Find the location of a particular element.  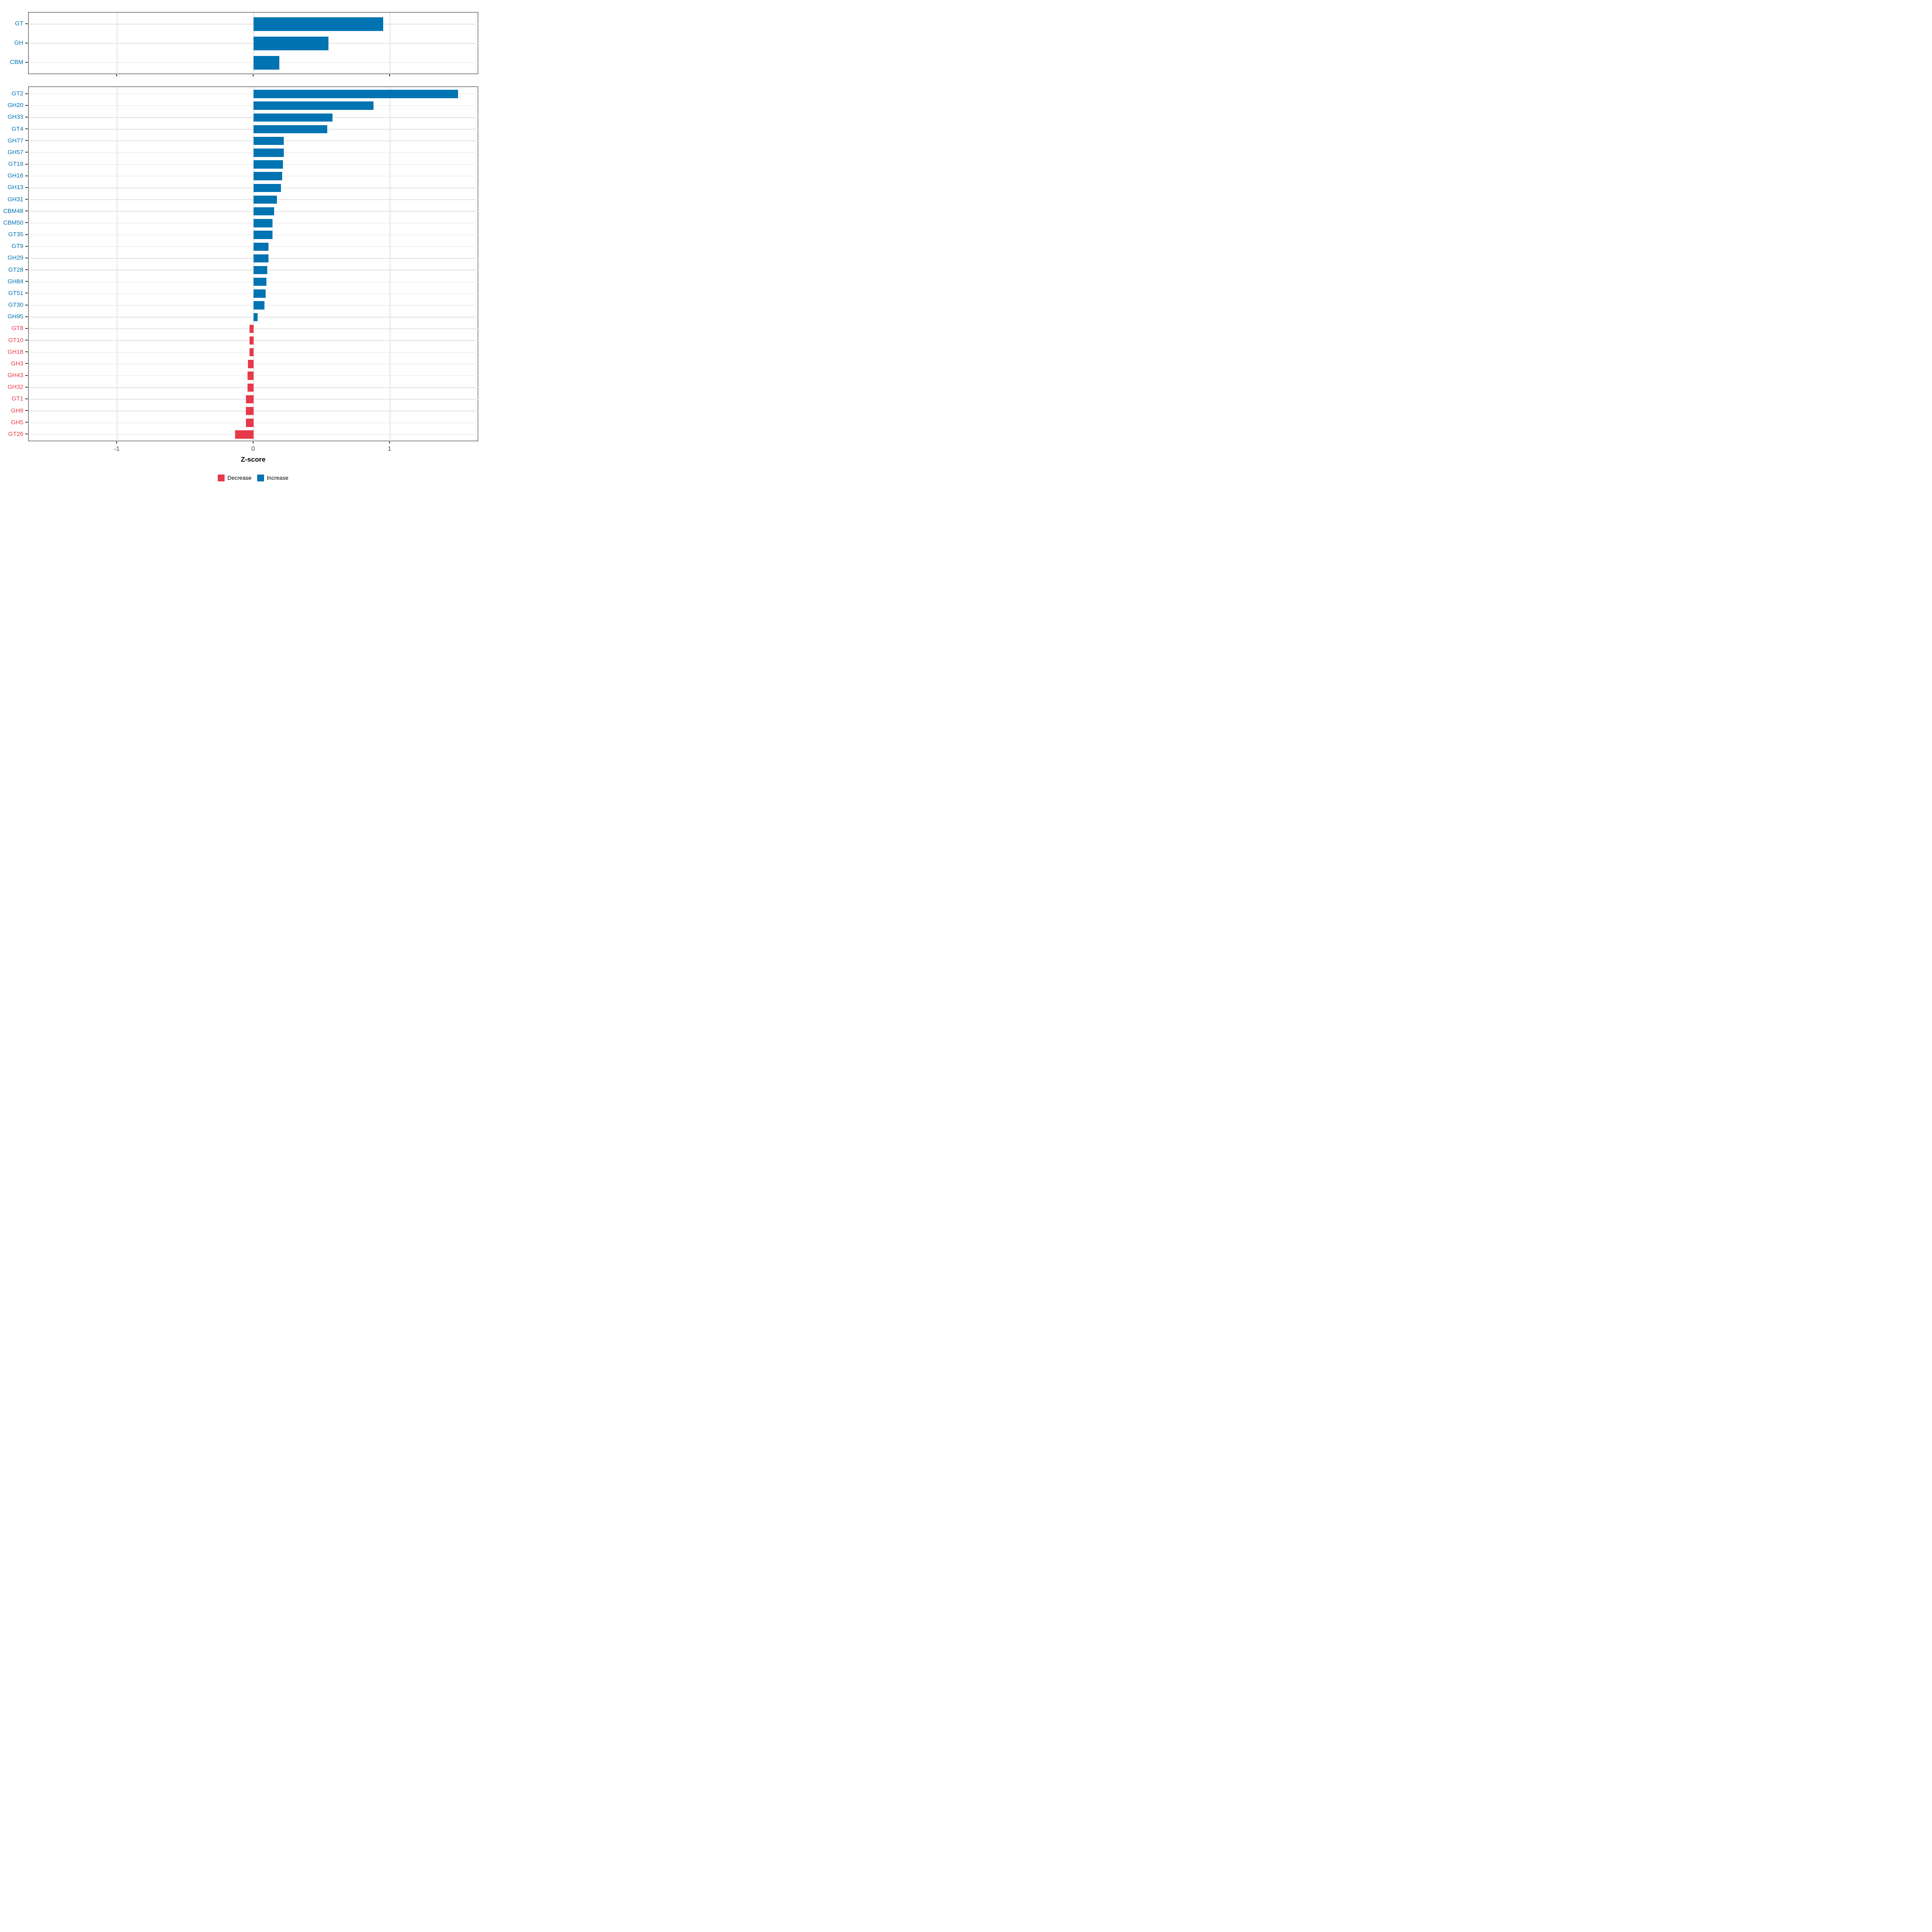

y-axis-label: GH18 is located at coordinates (15, 351).